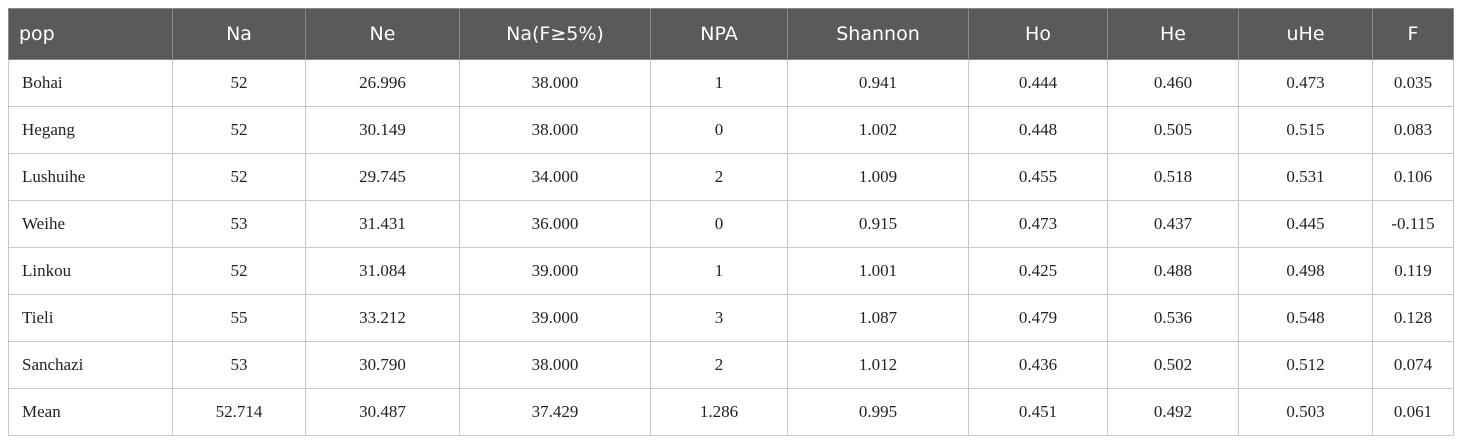 The image size is (1460, 442). Describe the element at coordinates (382, 130) in the screenshot. I see `table-cell: 30.149` at that location.